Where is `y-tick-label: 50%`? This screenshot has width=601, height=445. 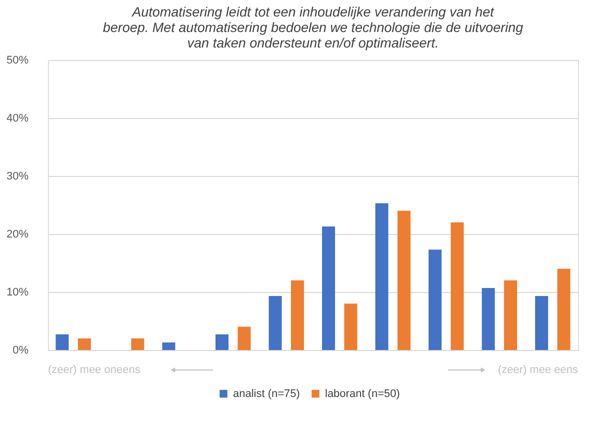
y-tick-label: 50% is located at coordinates (17, 60).